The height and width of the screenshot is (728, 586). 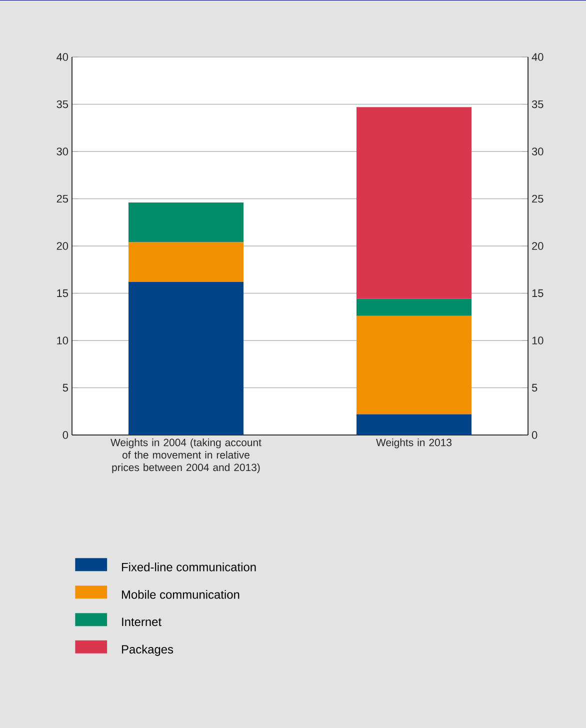 What do you see at coordinates (65, 388) in the screenshot?
I see `y-tick-label: 5` at bounding box center [65, 388].